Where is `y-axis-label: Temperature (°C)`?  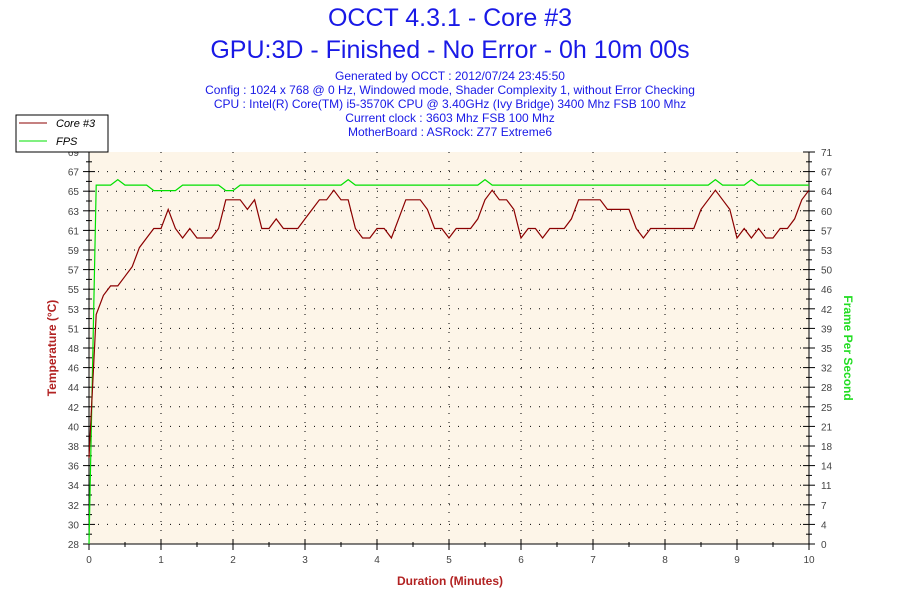 y-axis-label: Temperature (°C) is located at coordinates (52, 348).